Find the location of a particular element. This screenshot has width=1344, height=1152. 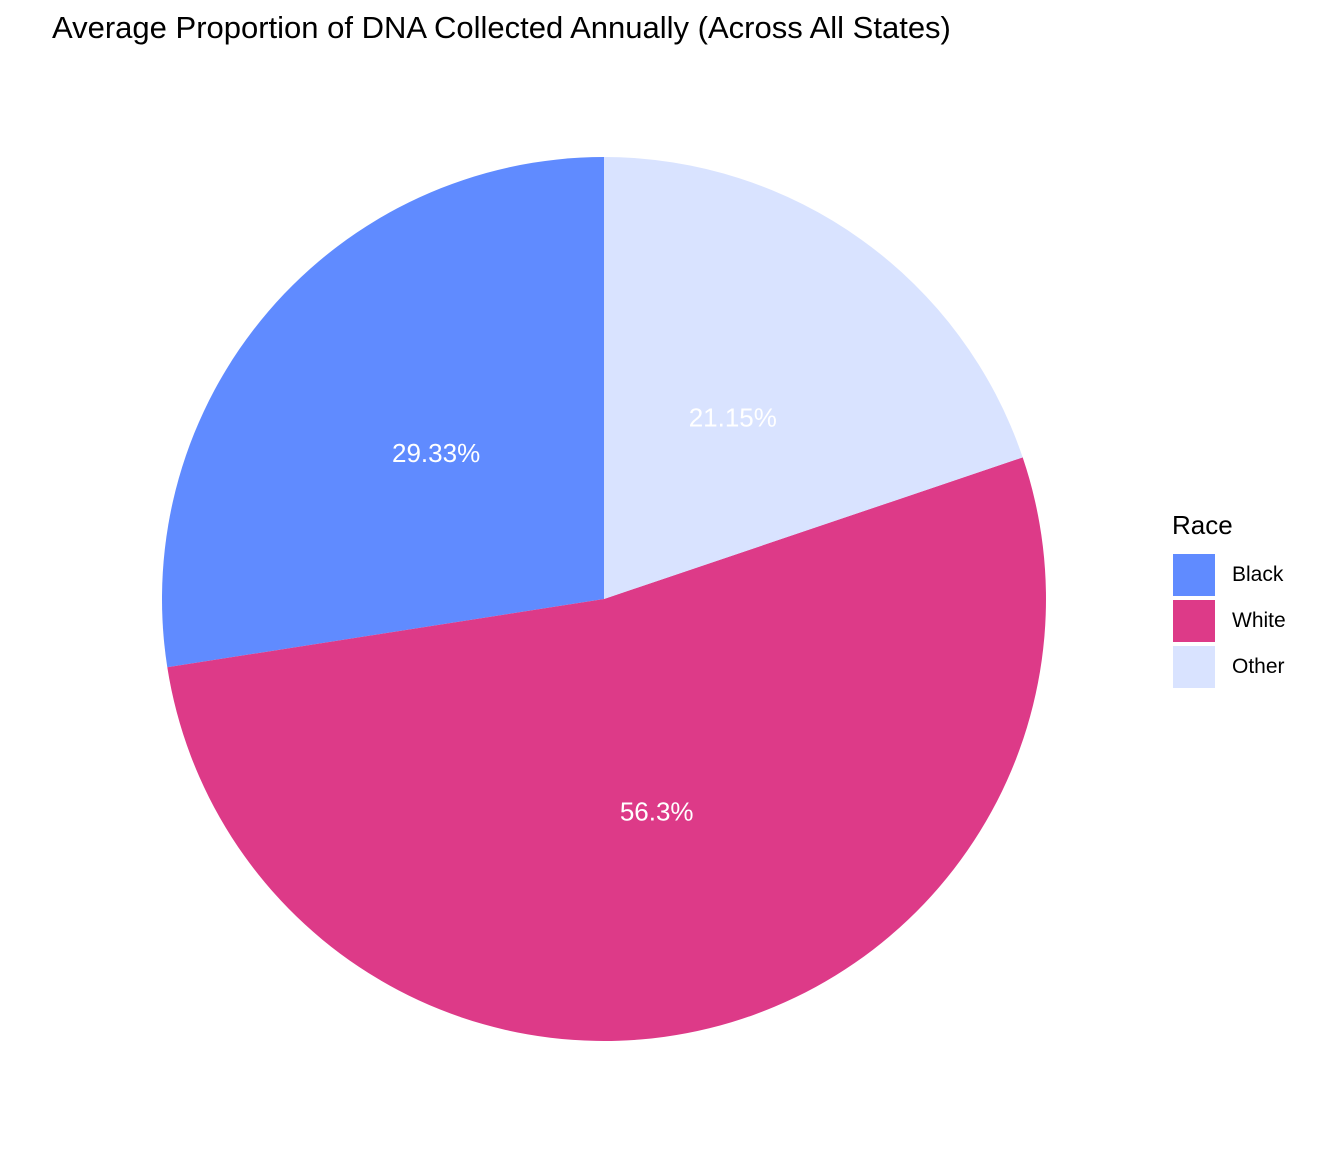

pie-slice-black is located at coordinates (383, 412).